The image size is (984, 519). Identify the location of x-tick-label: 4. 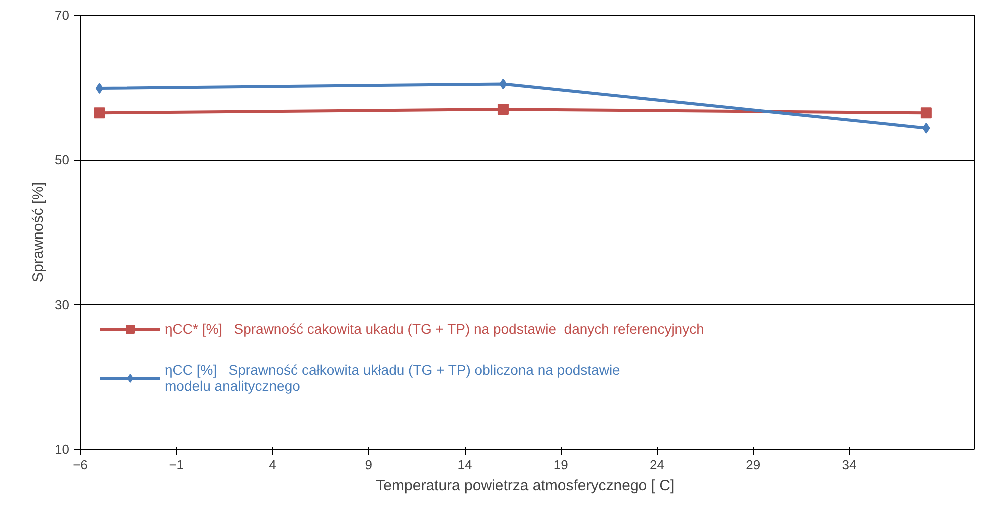
(272, 465).